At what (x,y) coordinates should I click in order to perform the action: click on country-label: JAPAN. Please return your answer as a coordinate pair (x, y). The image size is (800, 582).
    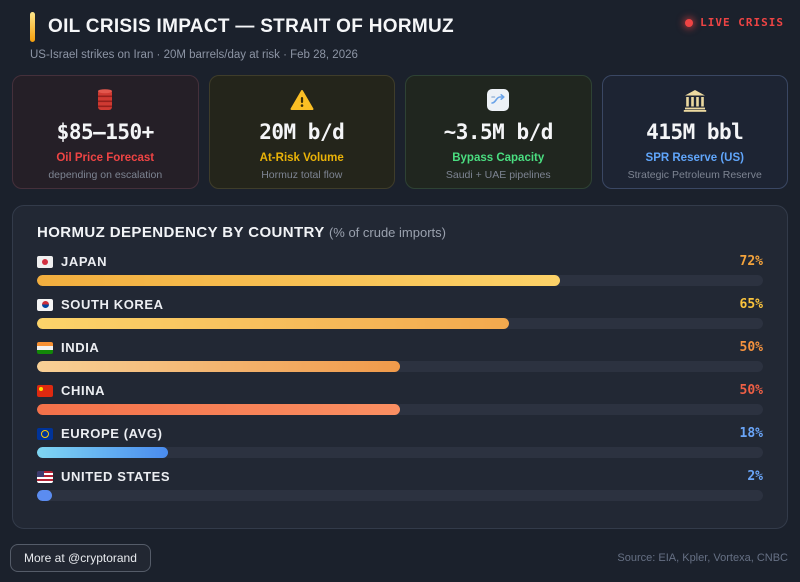
    Looking at the image, I should click on (84, 261).